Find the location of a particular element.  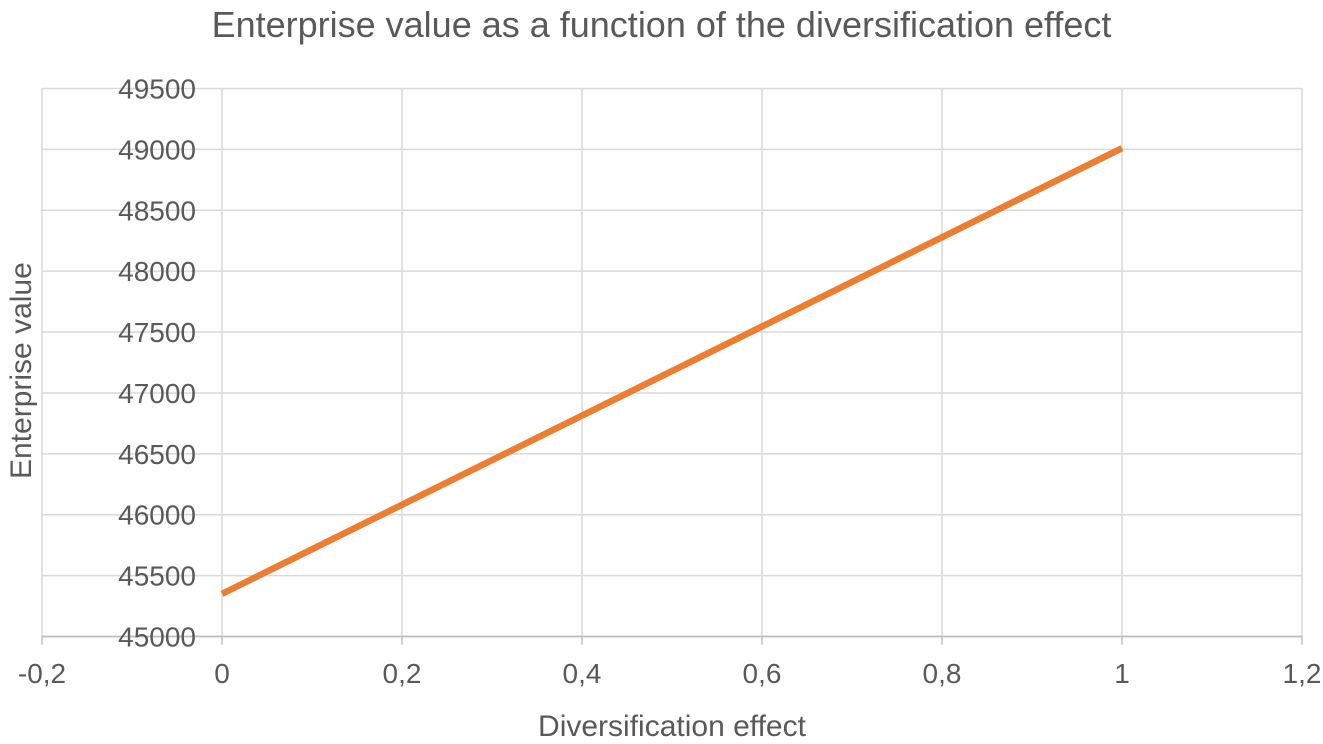

y-tick-label: 45500 is located at coordinates (157, 576).